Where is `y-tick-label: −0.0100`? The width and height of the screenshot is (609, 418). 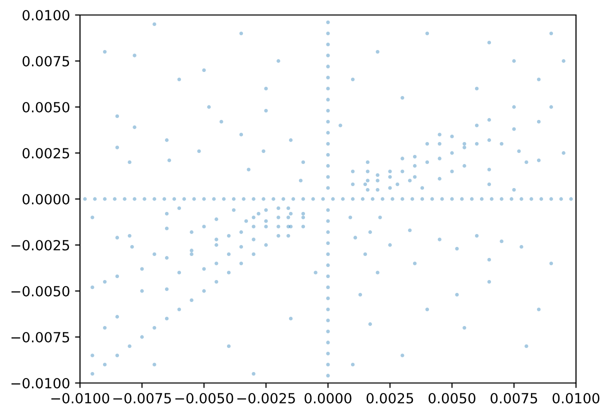 y-tick-label: −0.0100 is located at coordinates (41, 383).